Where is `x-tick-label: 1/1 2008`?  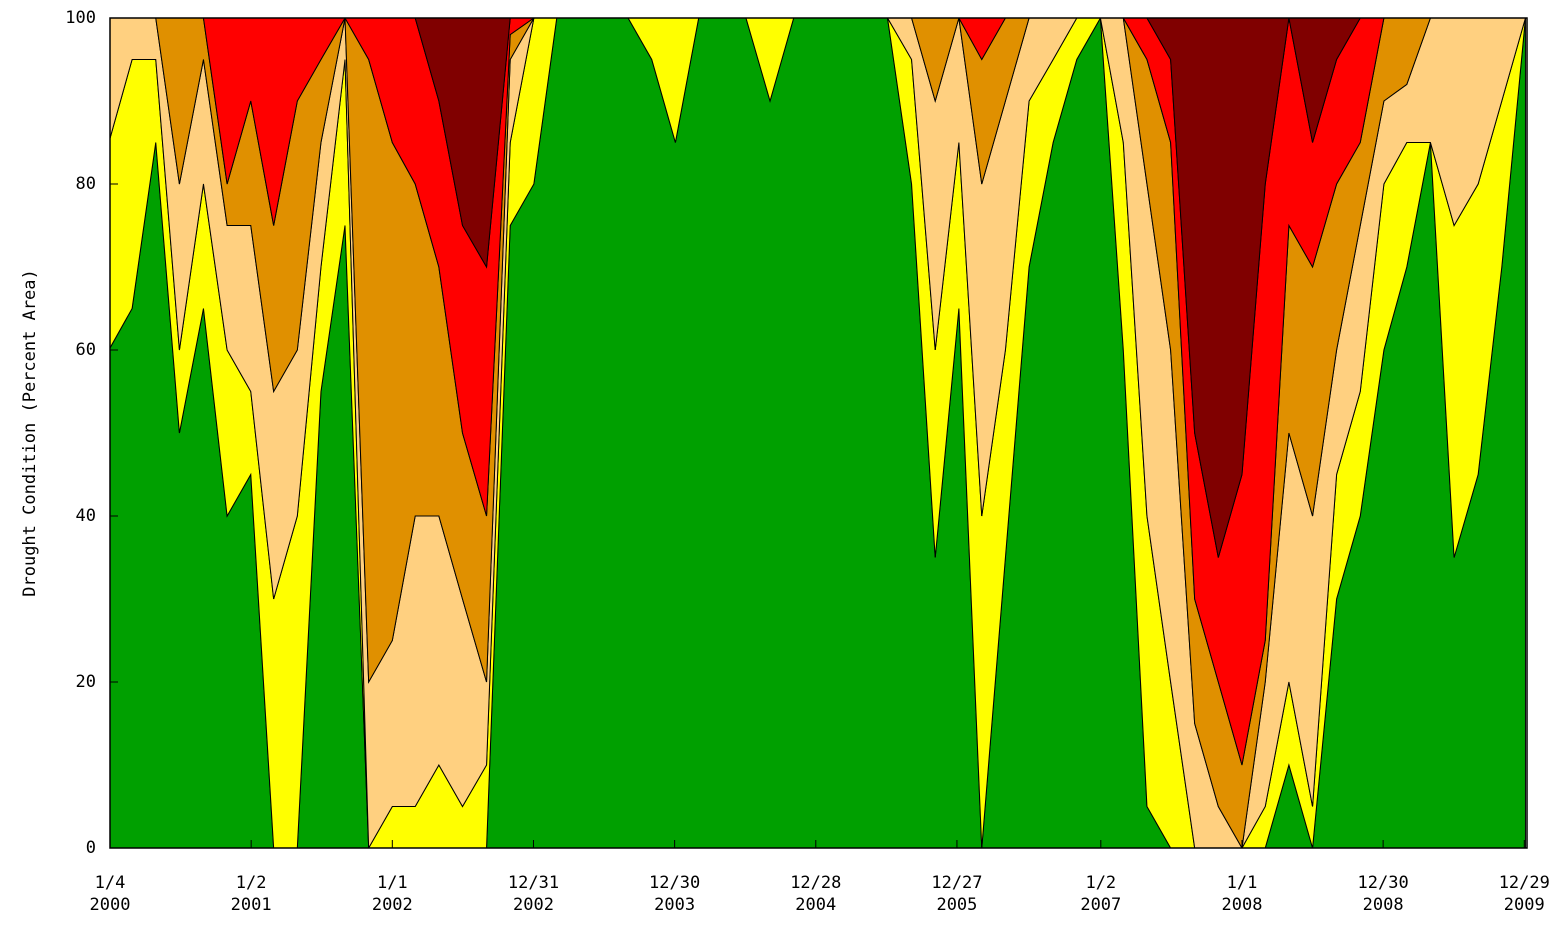 x-tick-label: 1/1 2008 is located at coordinates (1242, 894).